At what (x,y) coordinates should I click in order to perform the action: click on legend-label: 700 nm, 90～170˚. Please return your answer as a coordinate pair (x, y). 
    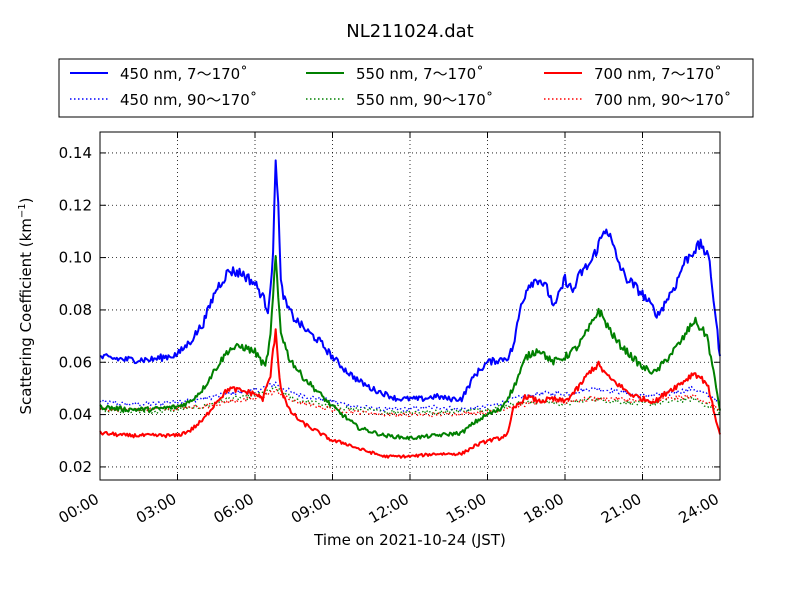
    Looking at the image, I should click on (662, 100).